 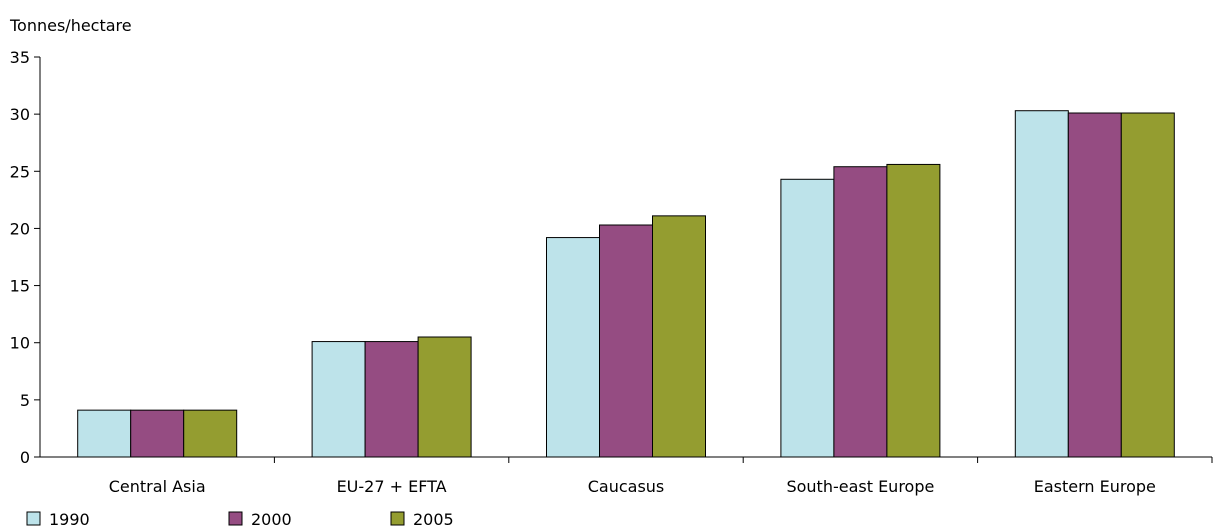 I want to click on bar-2000-5: Eastern Europe 2000: 30.1, so click(x=1094, y=285).